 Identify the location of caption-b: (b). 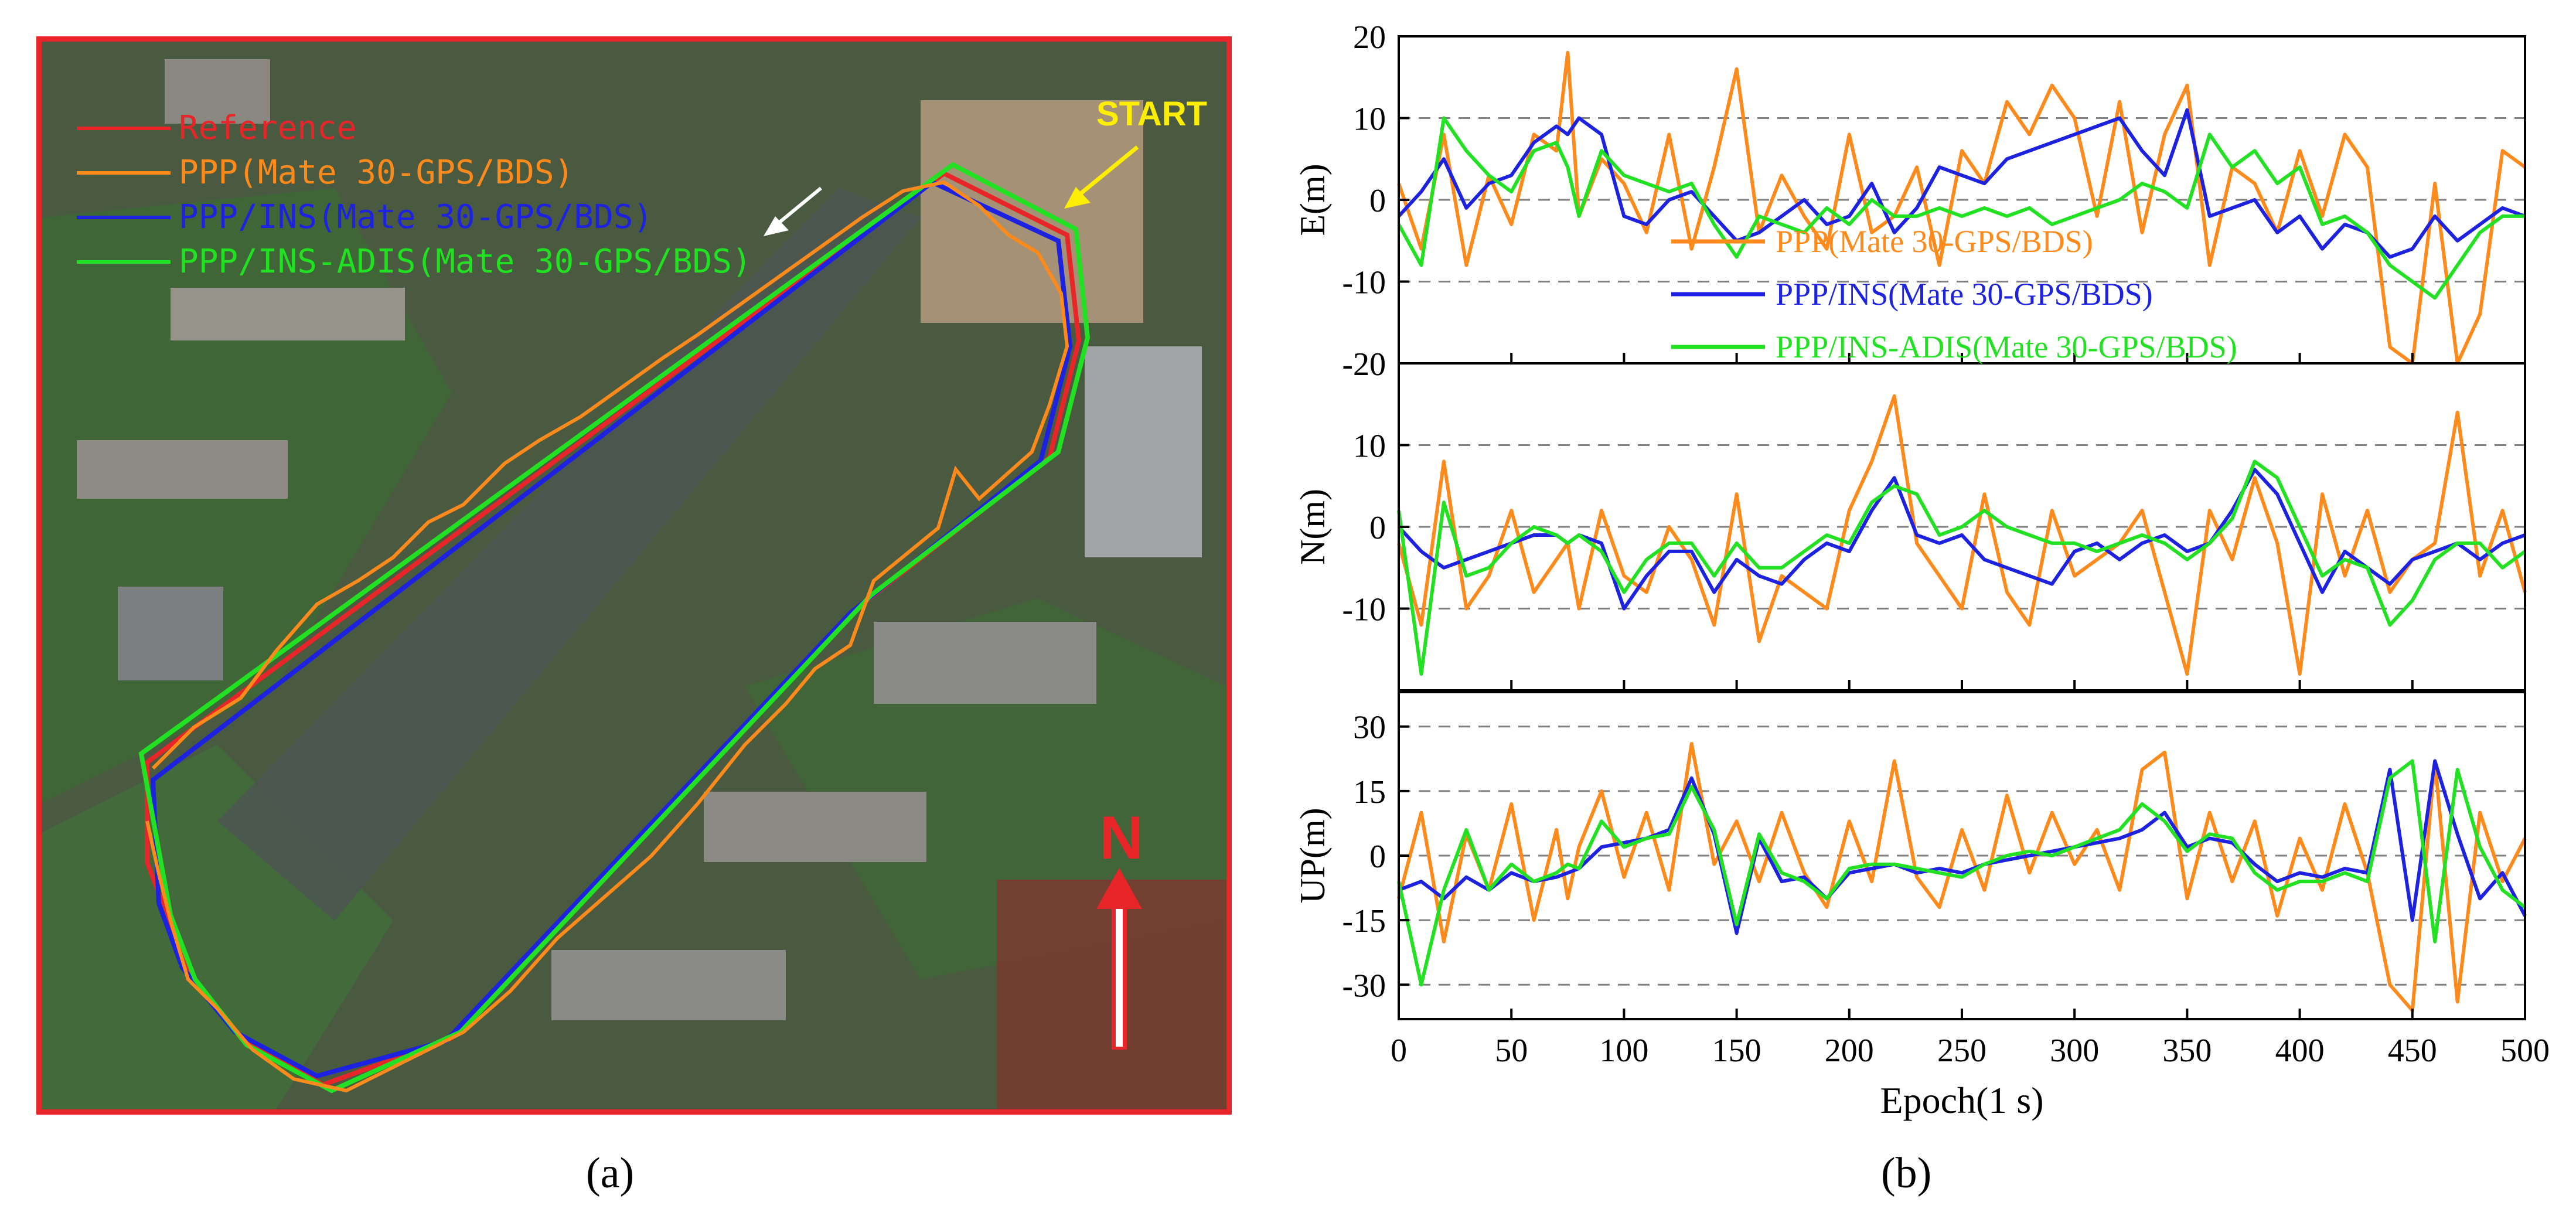
(1906, 1173).